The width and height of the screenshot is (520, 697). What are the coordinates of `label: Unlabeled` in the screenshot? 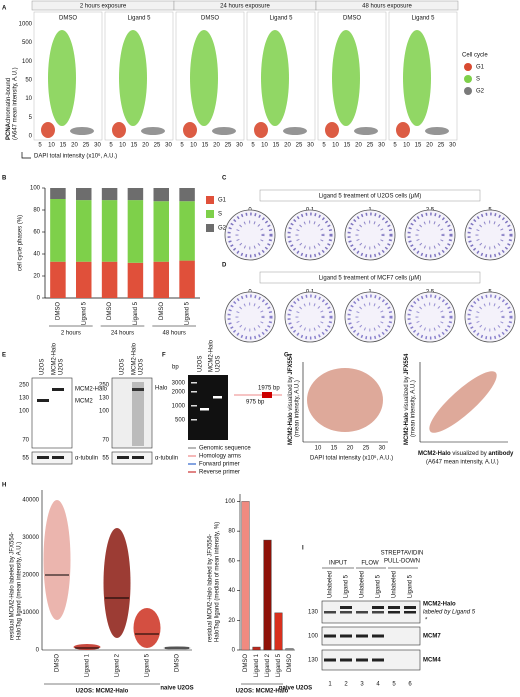 It's located at (363, 584).